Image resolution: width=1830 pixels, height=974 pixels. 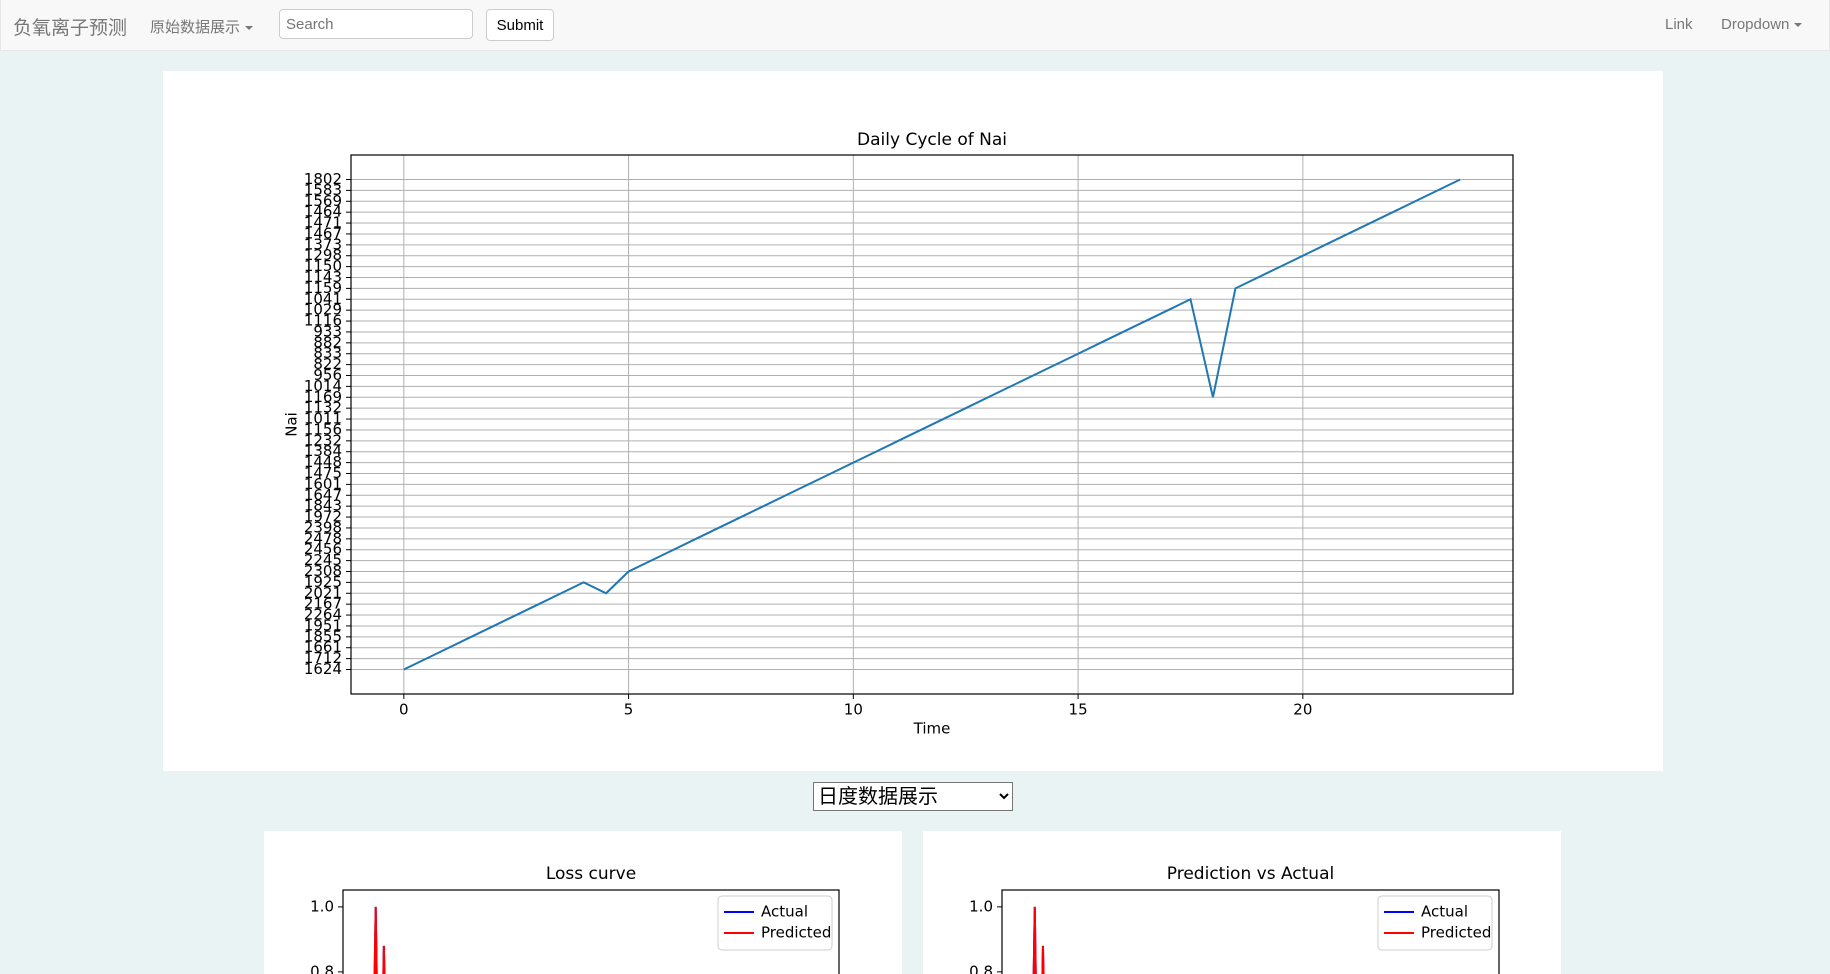 What do you see at coordinates (1679, 24) in the screenshot?
I see `nav-link: Link` at bounding box center [1679, 24].